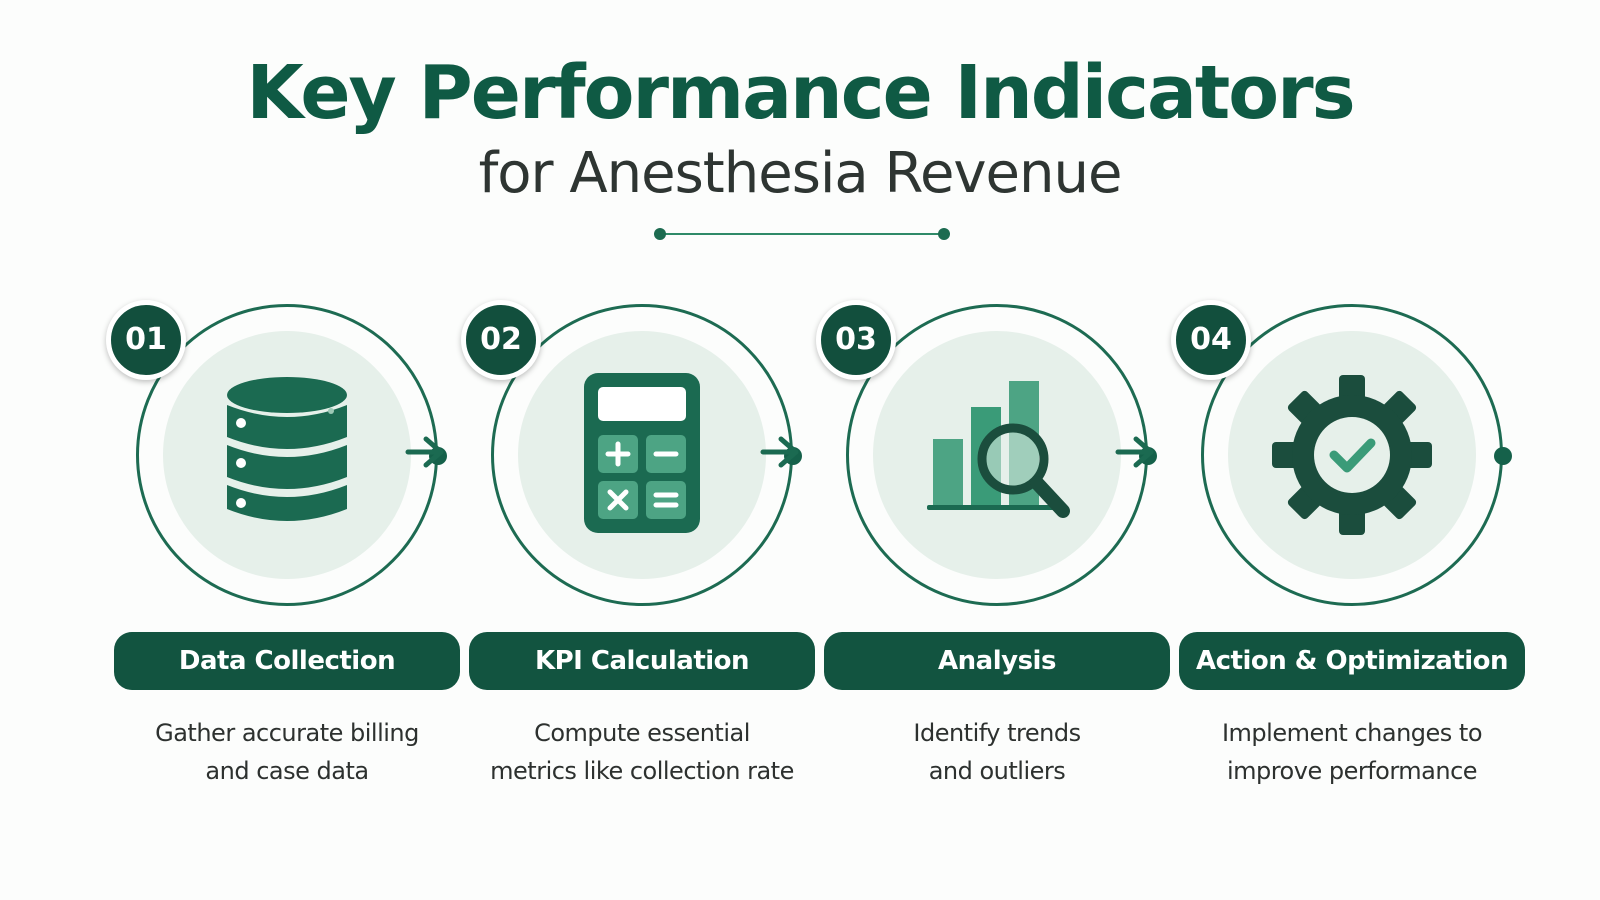  What do you see at coordinates (501, 340) in the screenshot?
I see `step-number-badge: 02` at bounding box center [501, 340].